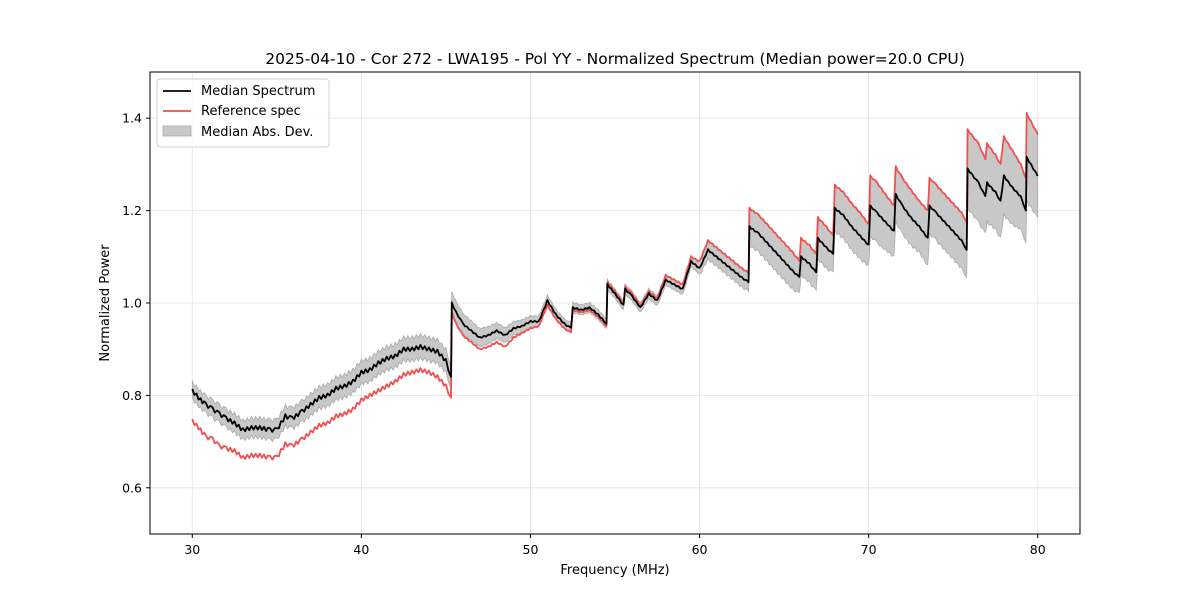  I want to click on y-tick-label: 0.6, so click(132, 487).